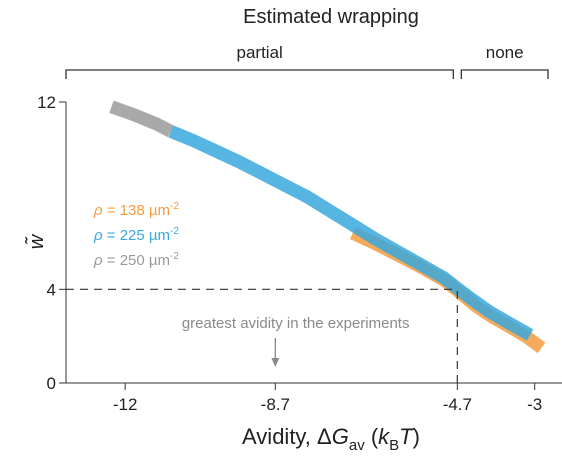 The width and height of the screenshot is (562, 461). Describe the element at coordinates (262, 335) in the screenshot. I see `reference-lines` at that location.